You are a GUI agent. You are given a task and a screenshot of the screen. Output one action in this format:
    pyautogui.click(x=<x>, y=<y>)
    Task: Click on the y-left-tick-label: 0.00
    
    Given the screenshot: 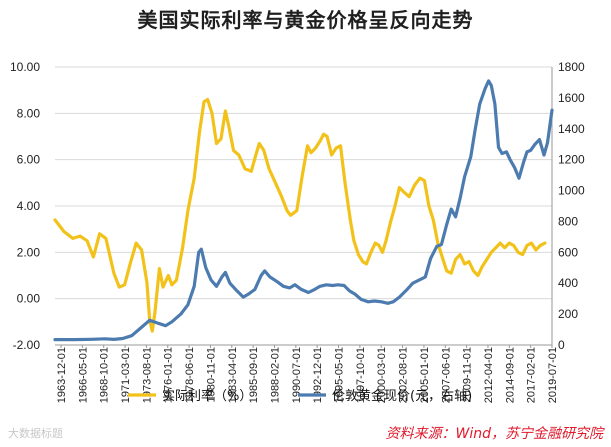 What is the action you would take?
    pyautogui.click(x=29, y=299)
    